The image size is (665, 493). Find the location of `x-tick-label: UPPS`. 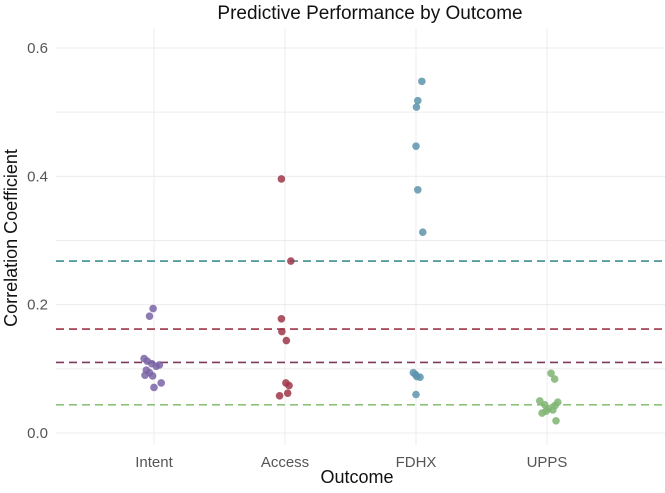

x-tick-label: UPPS is located at coordinates (547, 462).